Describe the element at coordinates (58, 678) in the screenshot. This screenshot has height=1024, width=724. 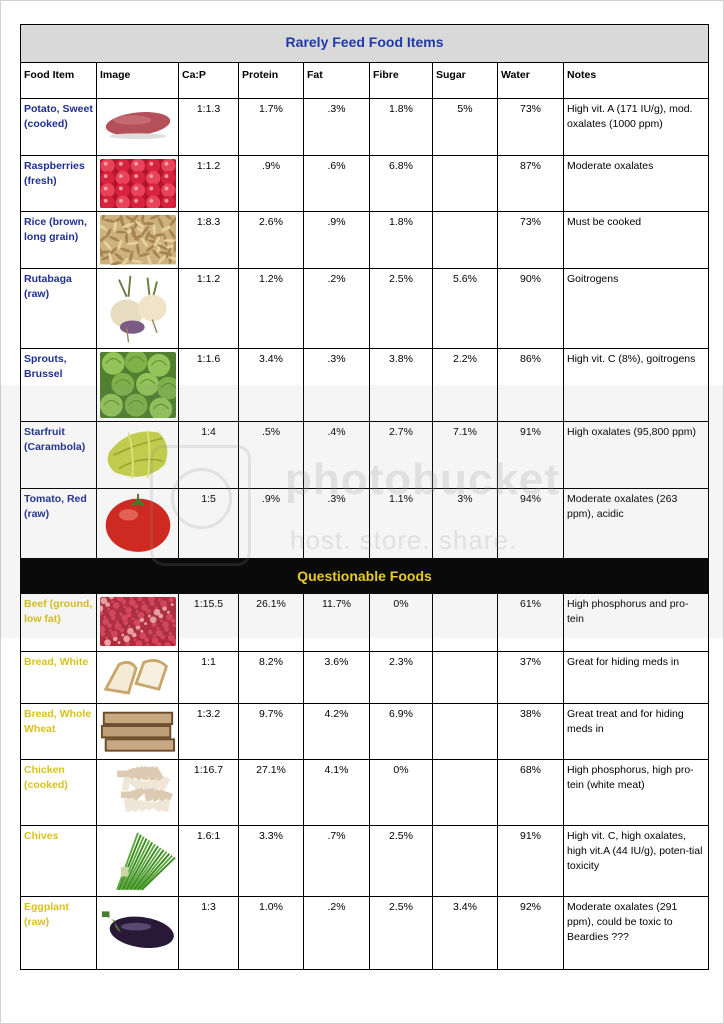
I see `food-name: Bread, White` at that location.